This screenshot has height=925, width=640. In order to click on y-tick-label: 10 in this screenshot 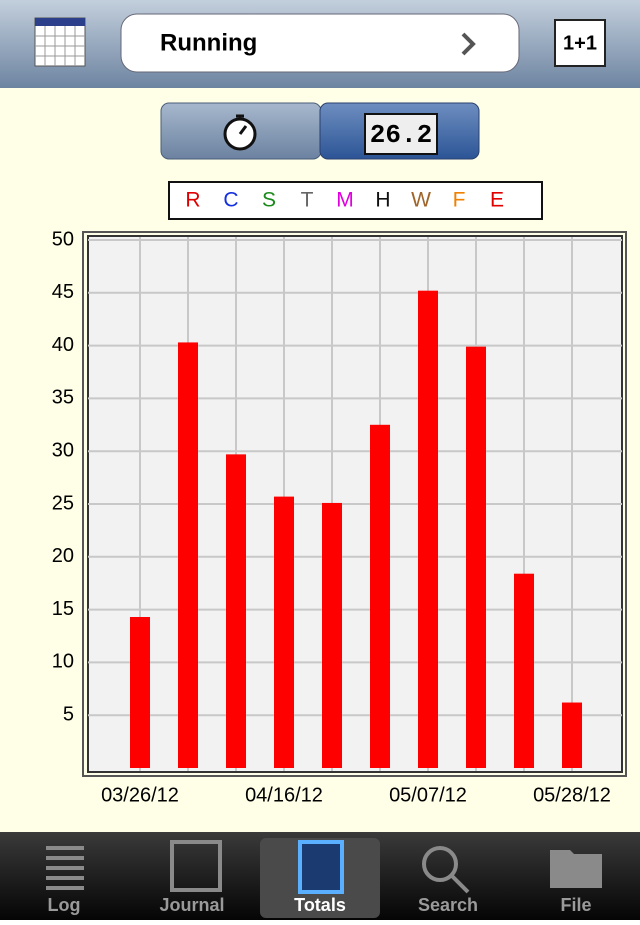, I will do `click(63, 662)`.